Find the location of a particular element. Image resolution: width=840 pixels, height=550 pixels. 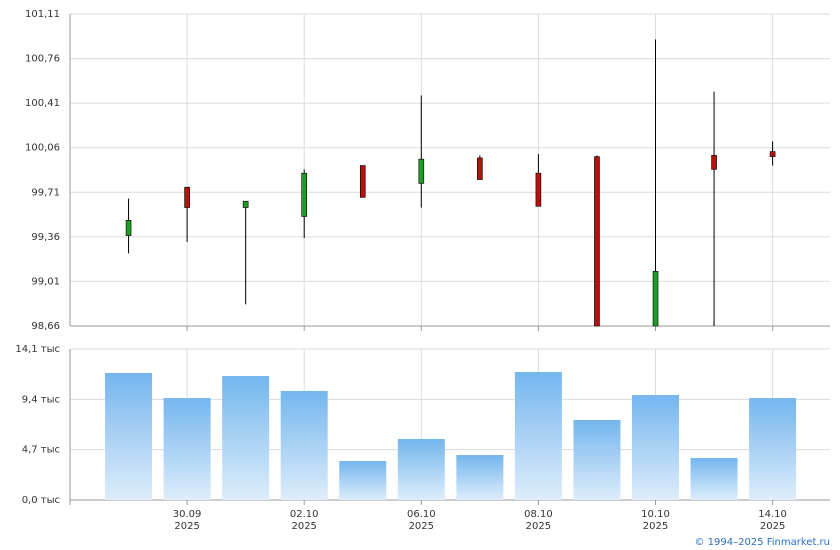

x-tick-label: 02.10 is located at coordinates (304, 514).